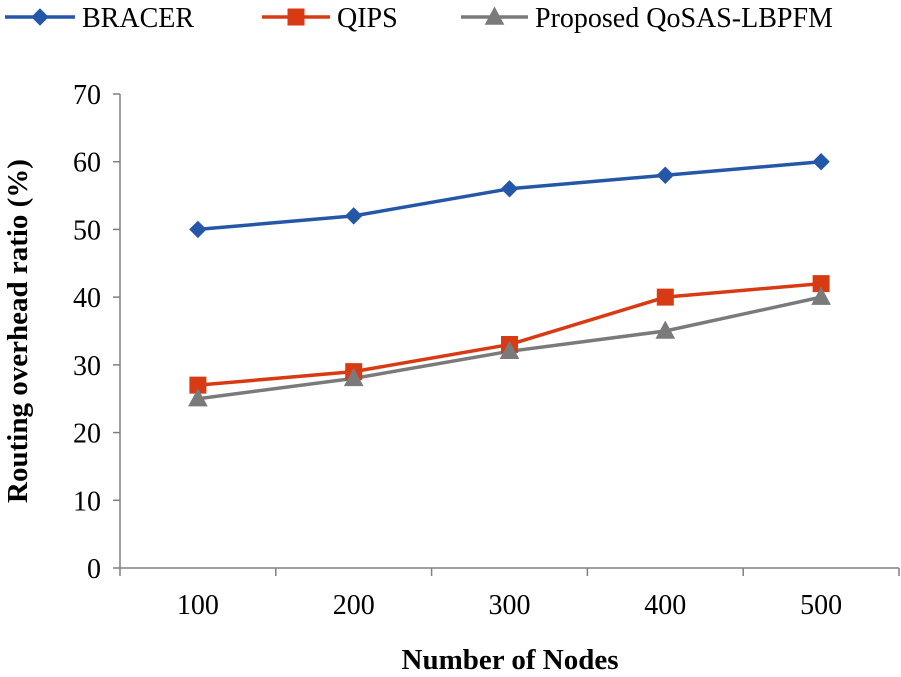 The image size is (901, 677). I want to click on y-tick-label: 50, so click(87, 230).